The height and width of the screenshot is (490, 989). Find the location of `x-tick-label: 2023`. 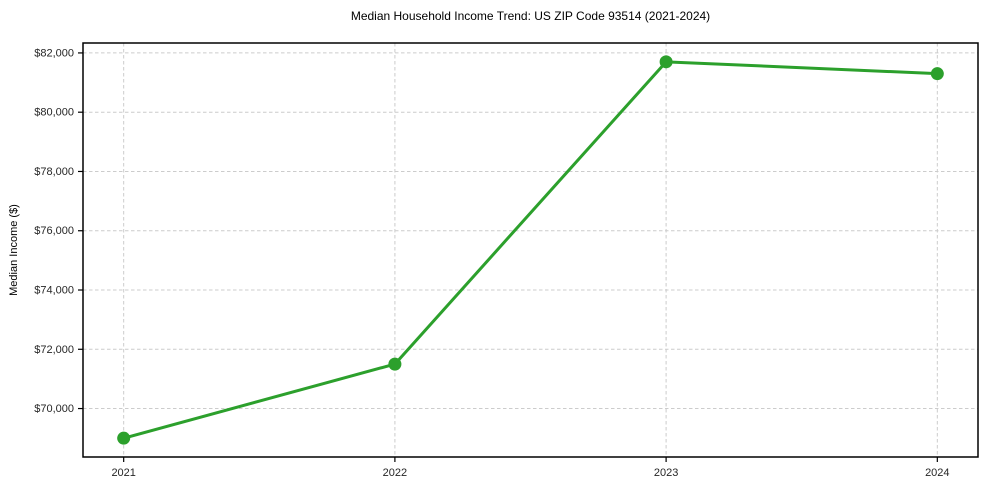

x-tick-label: 2023 is located at coordinates (666, 473).